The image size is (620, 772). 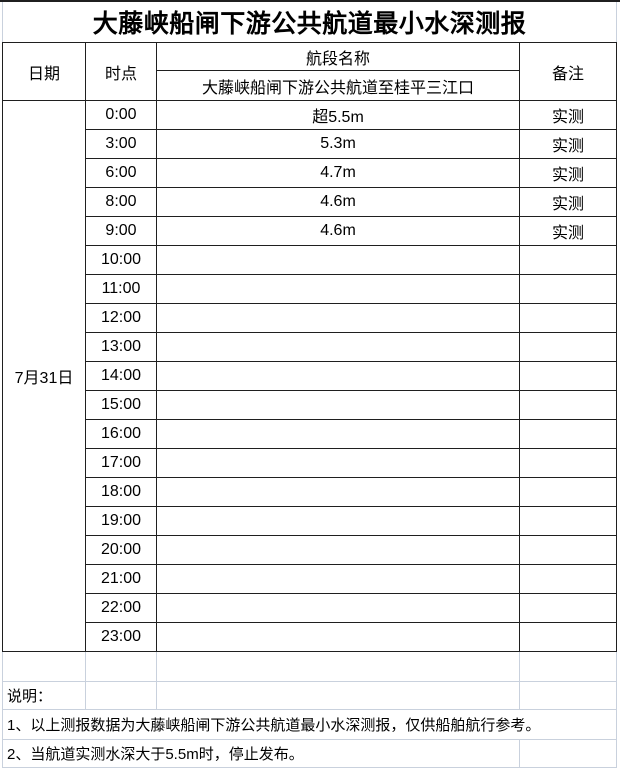 I want to click on table-row: 8:00 4.6m 实测, so click(x=310, y=202).